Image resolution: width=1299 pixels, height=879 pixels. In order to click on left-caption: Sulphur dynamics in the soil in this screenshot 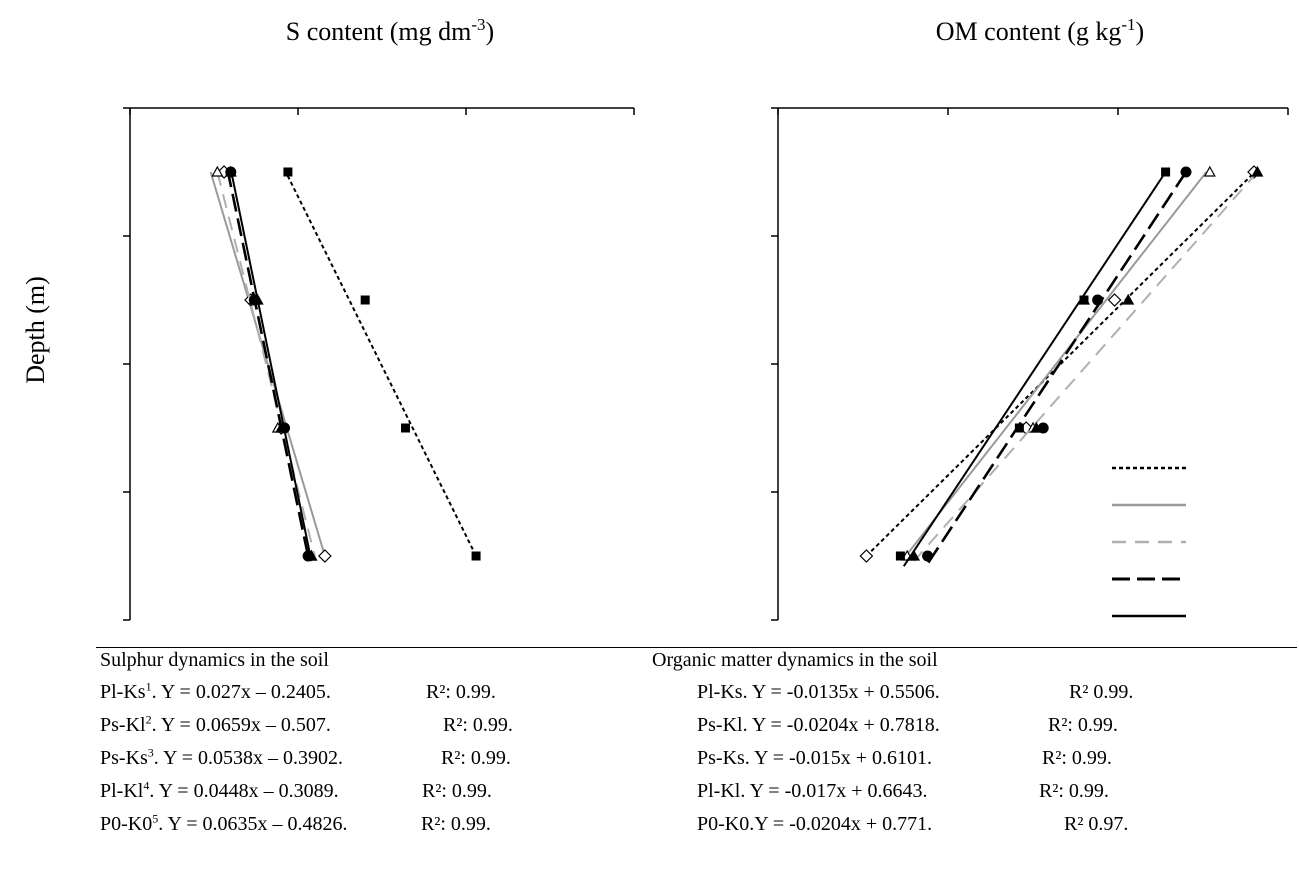, I will do `click(214, 660)`.